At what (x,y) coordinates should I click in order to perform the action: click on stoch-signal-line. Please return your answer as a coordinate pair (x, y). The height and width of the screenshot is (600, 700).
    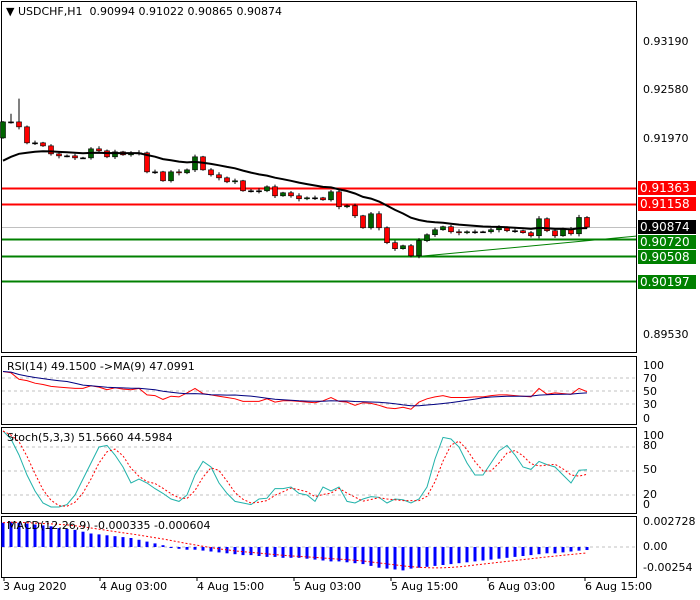
    Looking at the image, I should click on (295, 468).